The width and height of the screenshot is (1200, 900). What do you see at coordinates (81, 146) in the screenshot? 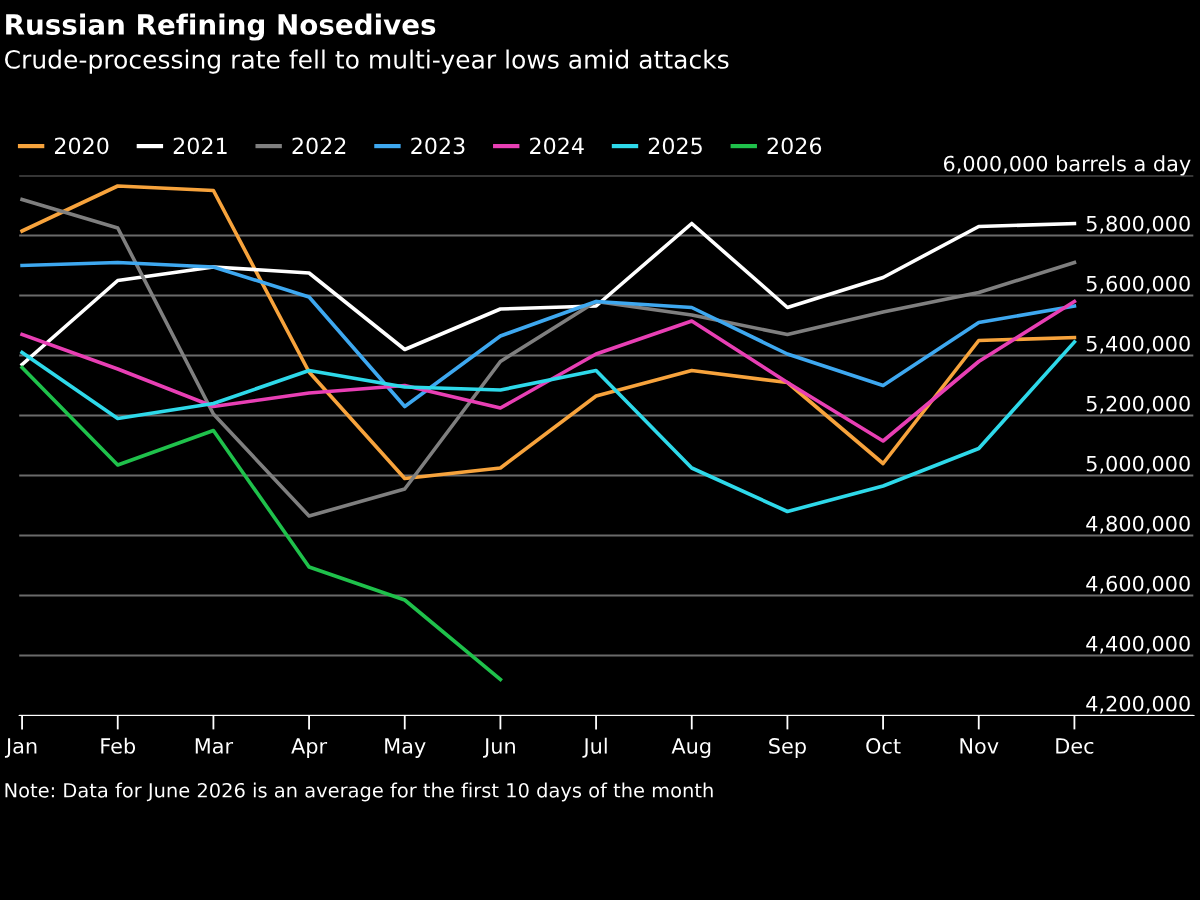
I see `legend-label: 2020` at bounding box center [81, 146].